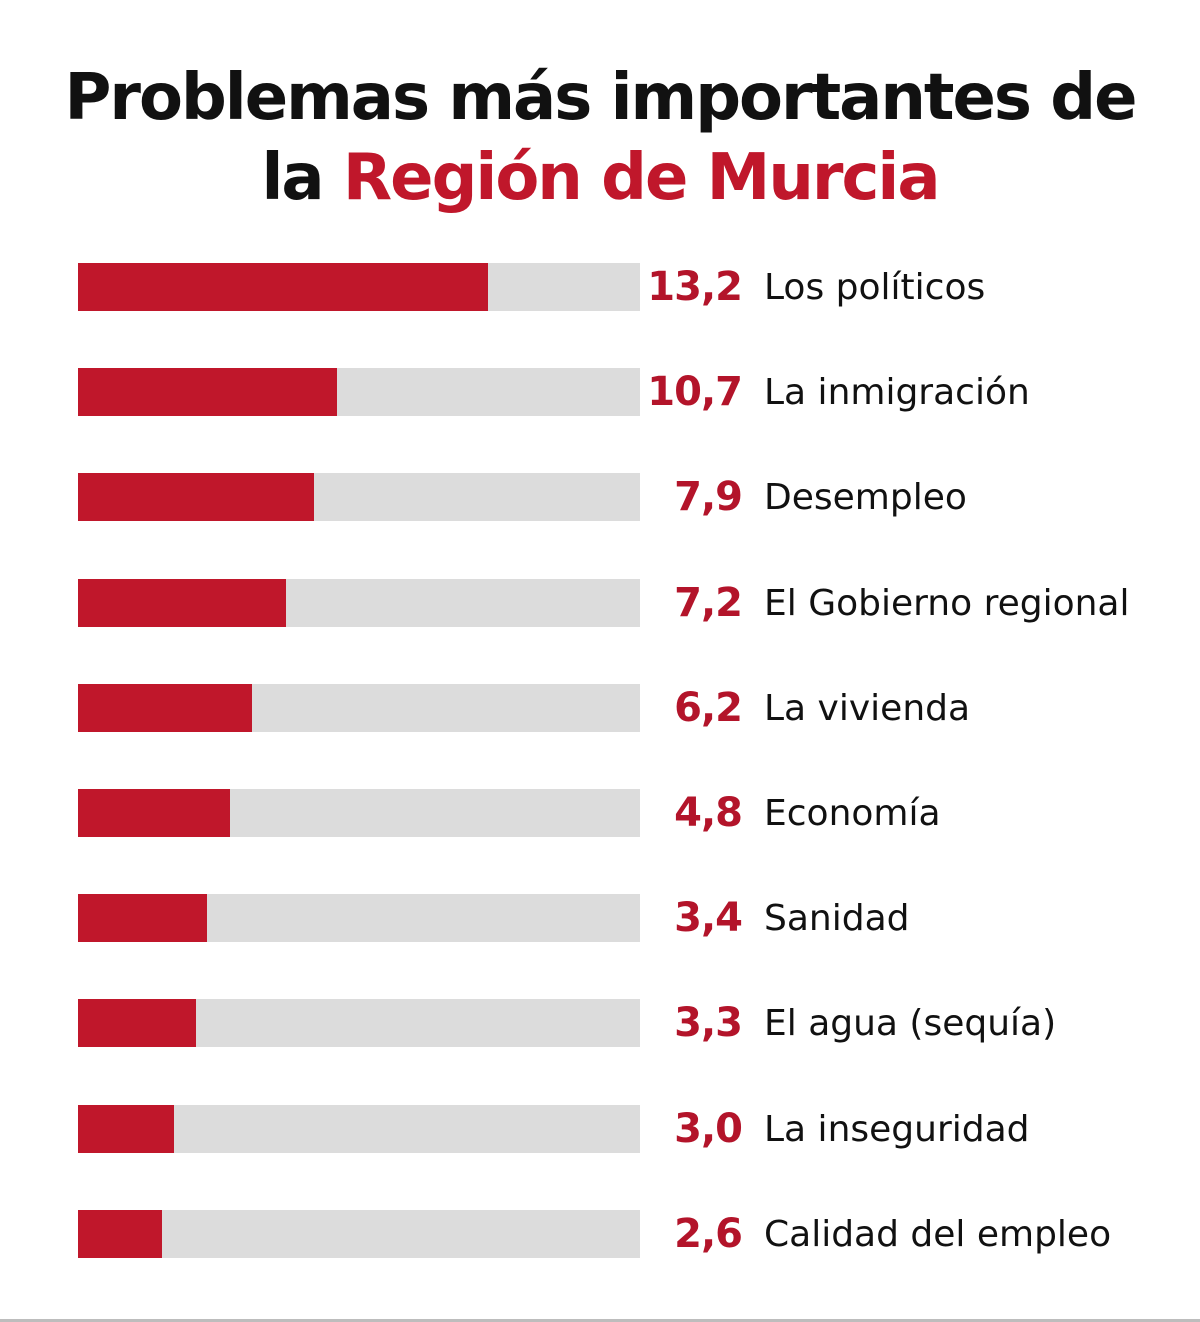 This screenshot has width=1200, height=1322. I want to click on bar-row: 7,2 El Gobierno regional, so click(600, 603).